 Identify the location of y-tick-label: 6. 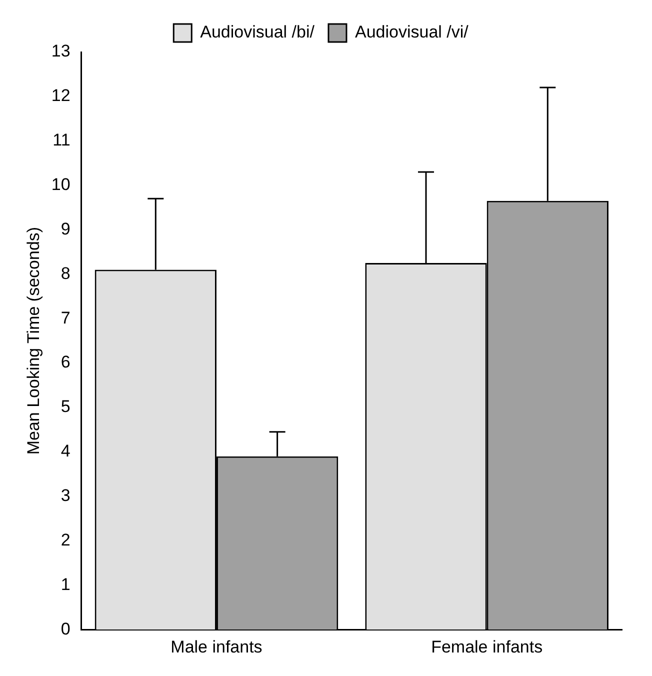
(65, 362).